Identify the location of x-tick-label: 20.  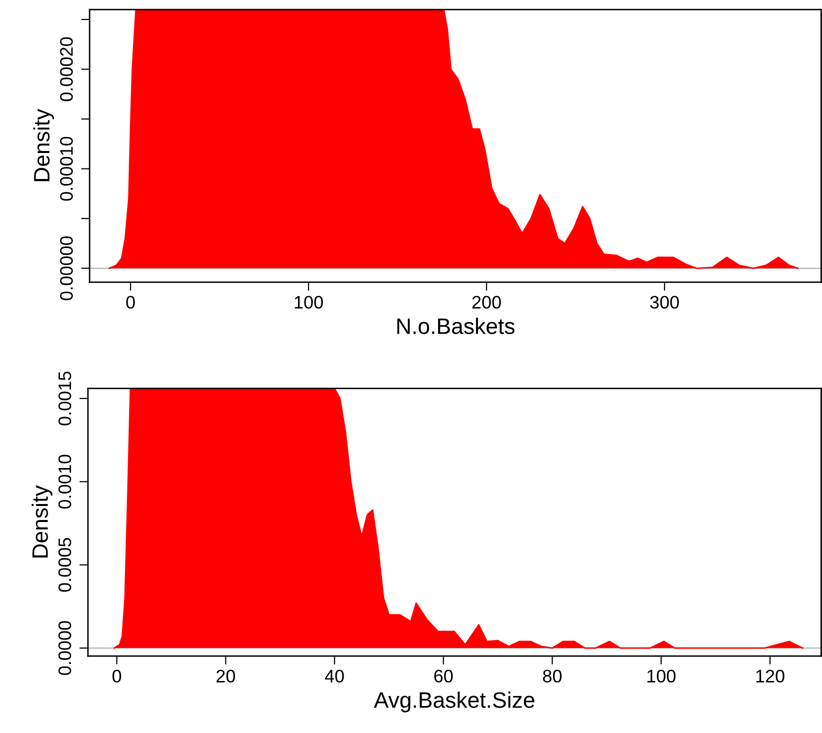
(226, 676).